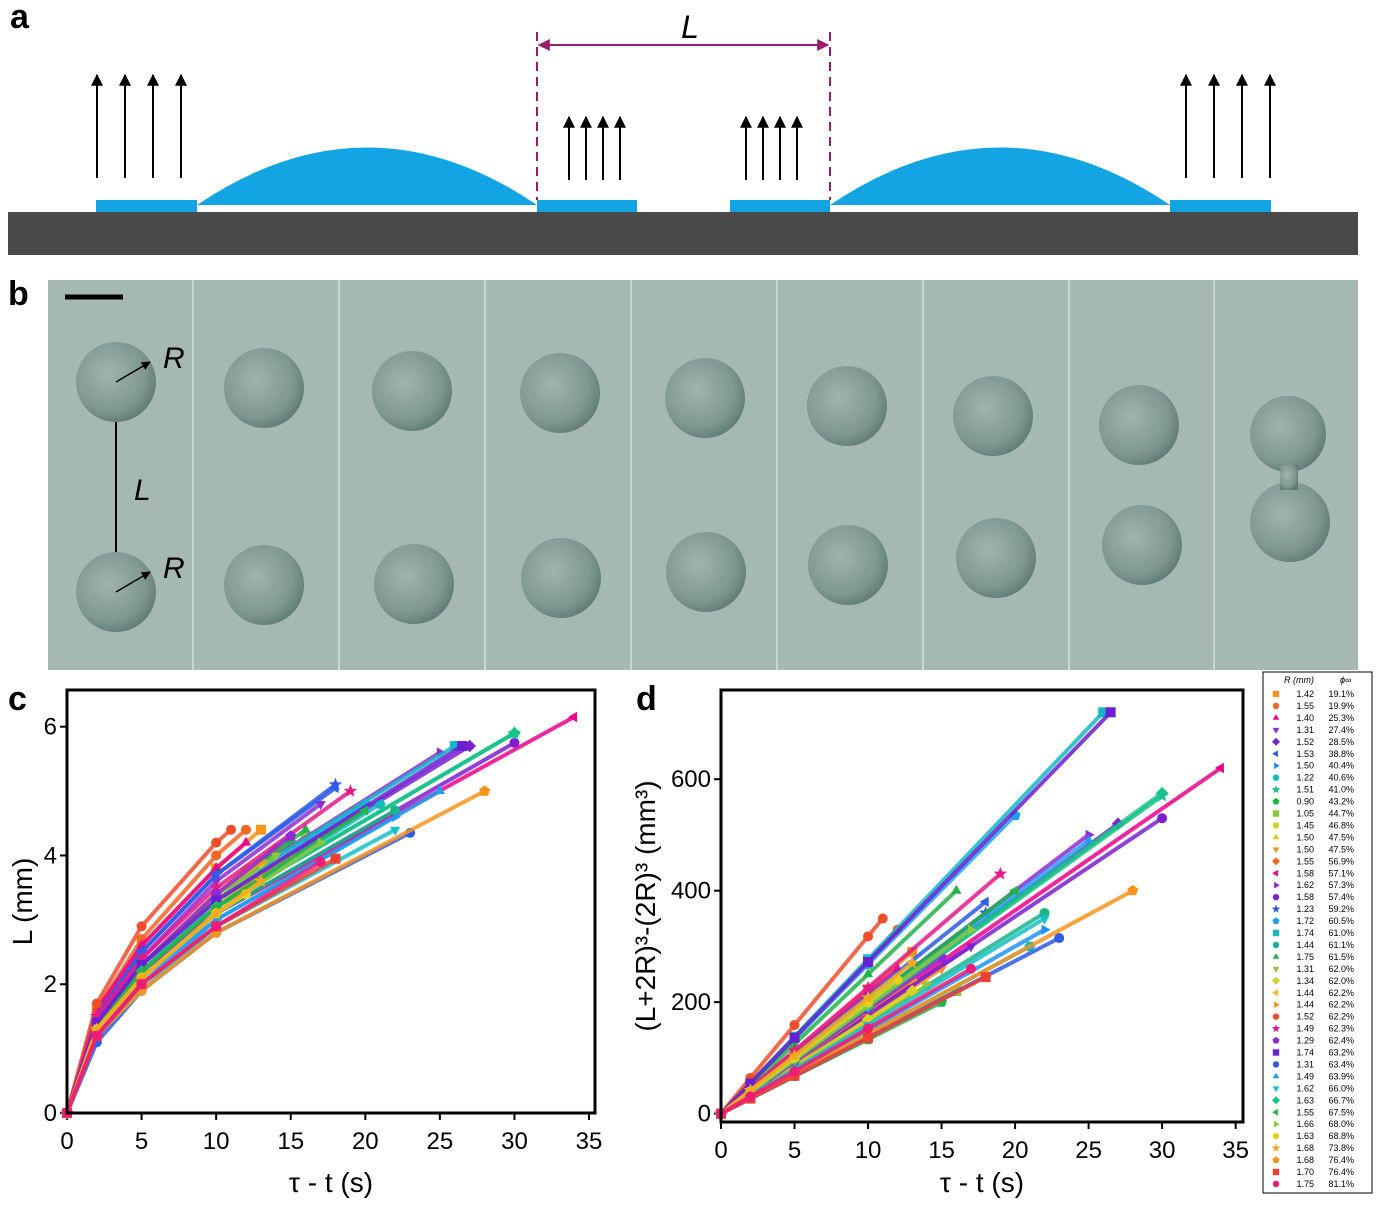 Image resolution: width=1378 pixels, height=1208 pixels. Describe the element at coordinates (690, 27) in the screenshot. I see `dimension-label: L` at that location.